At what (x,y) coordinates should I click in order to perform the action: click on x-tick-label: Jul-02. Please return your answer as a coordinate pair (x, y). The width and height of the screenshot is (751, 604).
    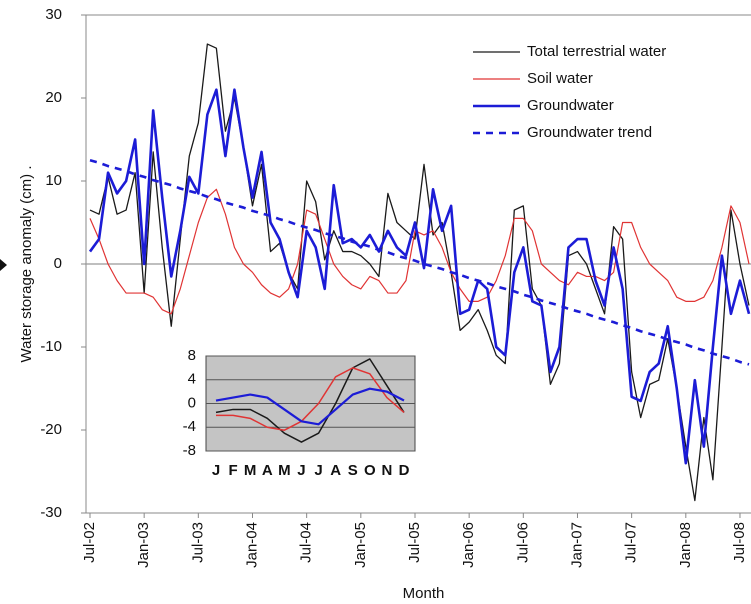
    Looking at the image, I should click on (89, 542).